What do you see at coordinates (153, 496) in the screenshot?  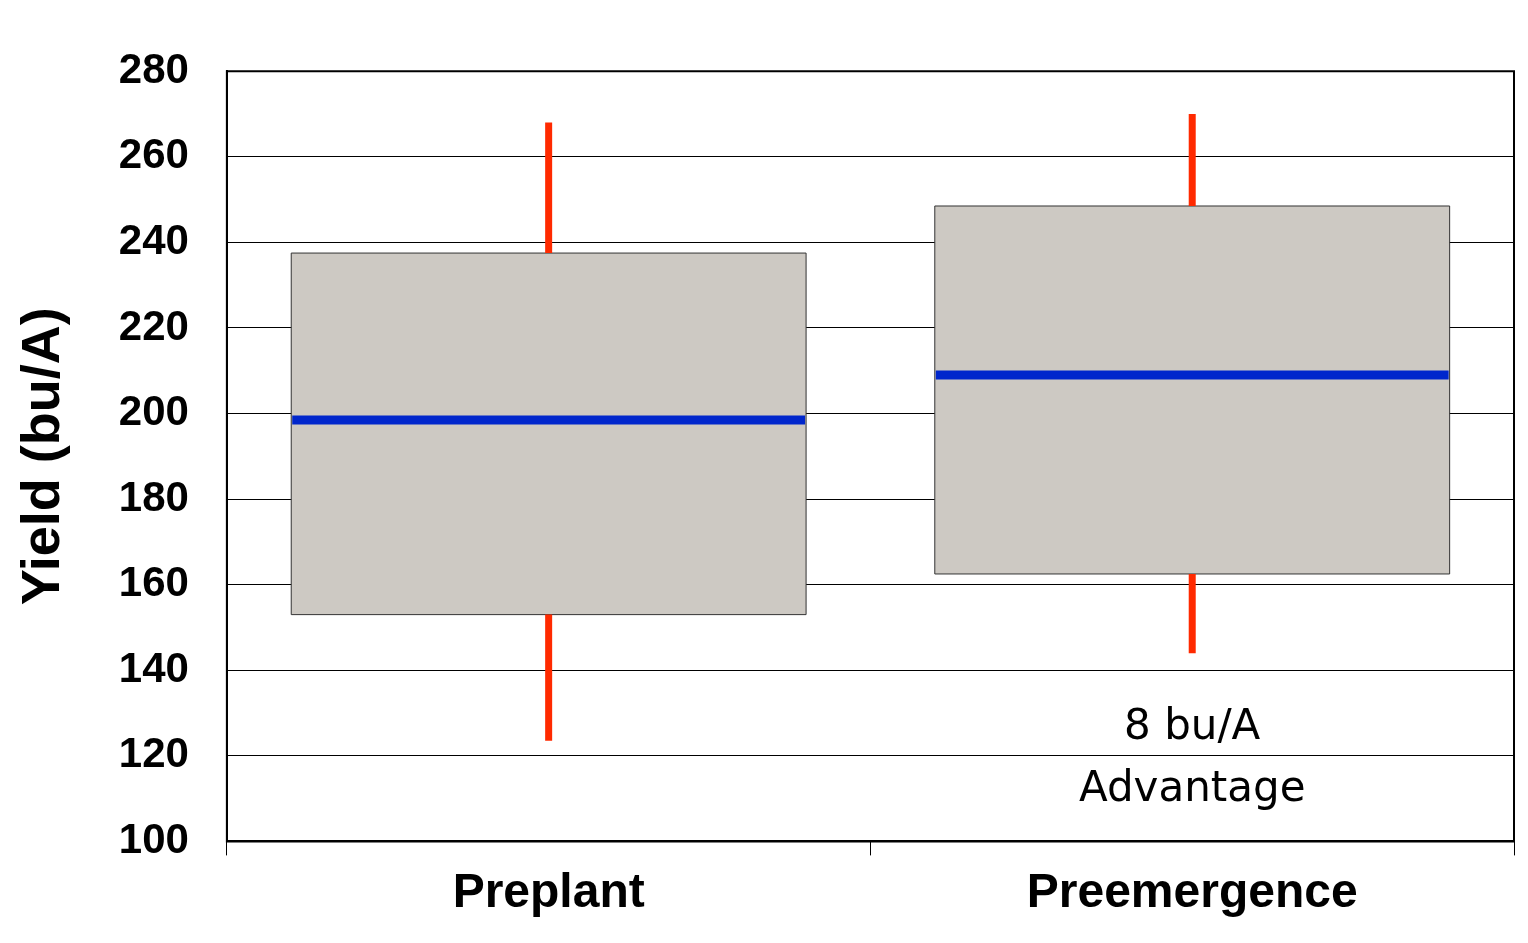 I see `y-tick-label: 180` at bounding box center [153, 496].